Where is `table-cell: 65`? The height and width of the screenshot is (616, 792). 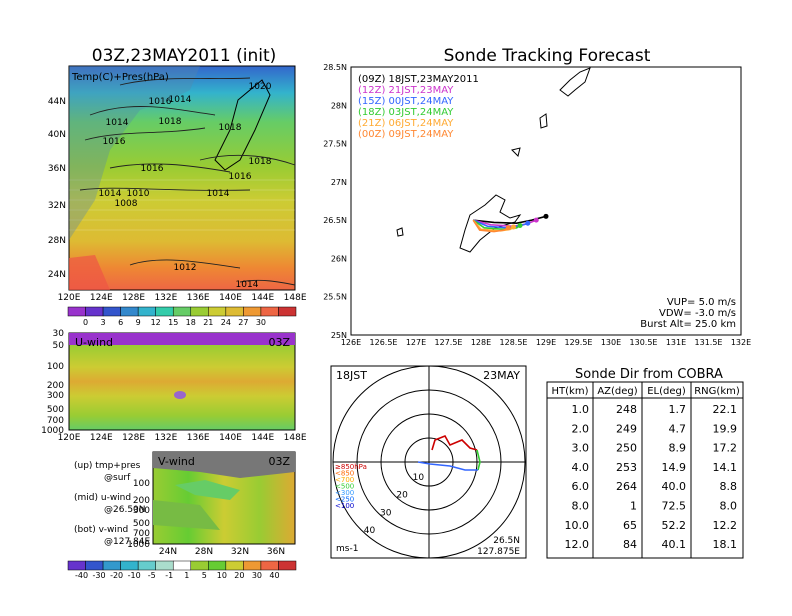
table-cell: 65 is located at coordinates (630, 525).